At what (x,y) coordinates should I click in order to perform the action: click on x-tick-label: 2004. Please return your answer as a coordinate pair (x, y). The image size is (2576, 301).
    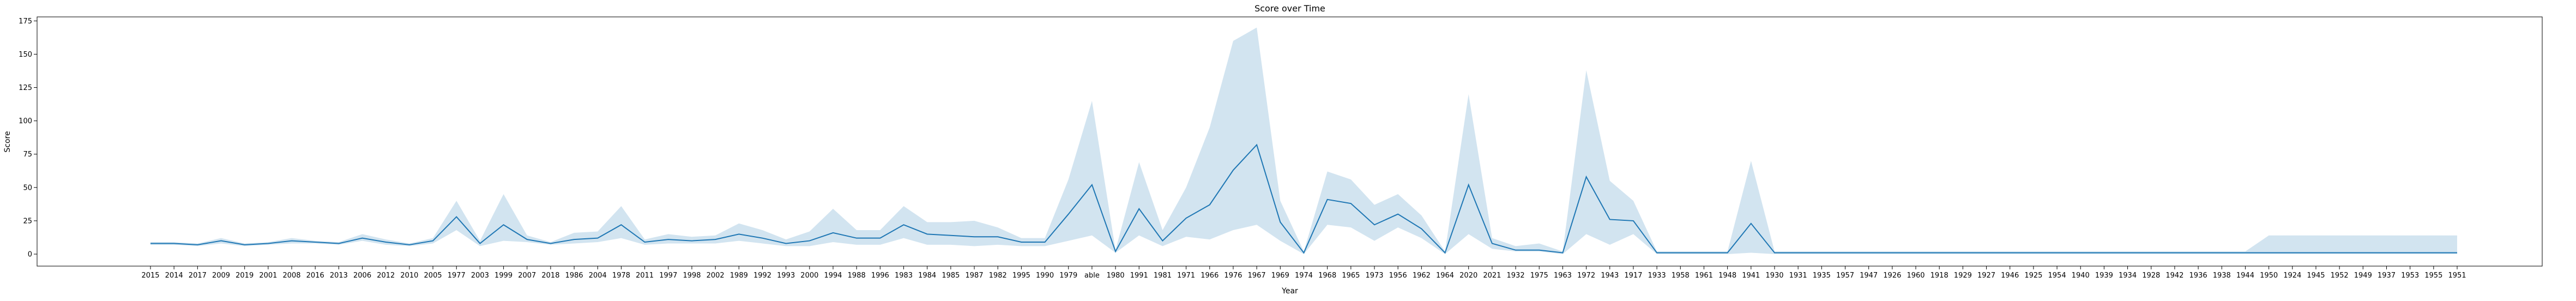
    Looking at the image, I should click on (598, 276).